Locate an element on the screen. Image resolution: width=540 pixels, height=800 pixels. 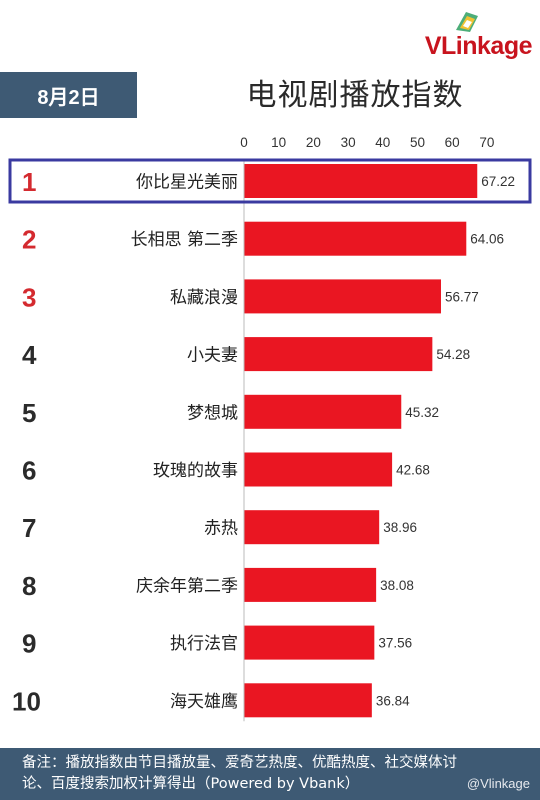
category-label: 赤热 is located at coordinates (221, 529).